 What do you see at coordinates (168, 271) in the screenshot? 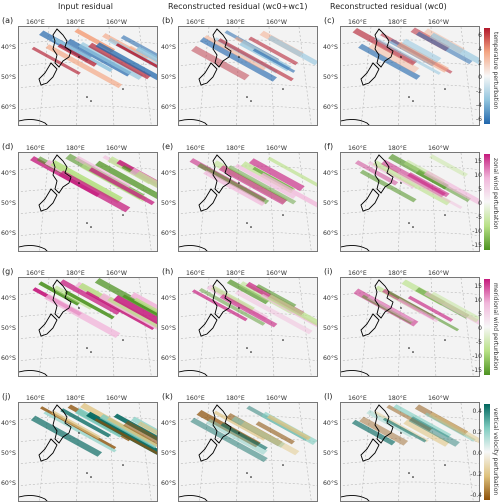
I see `panel-letter: (h)` at bounding box center [168, 271].